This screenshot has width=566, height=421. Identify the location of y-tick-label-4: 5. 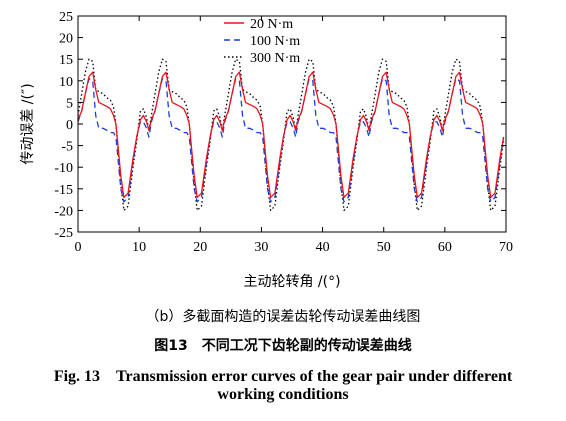
(69, 103).